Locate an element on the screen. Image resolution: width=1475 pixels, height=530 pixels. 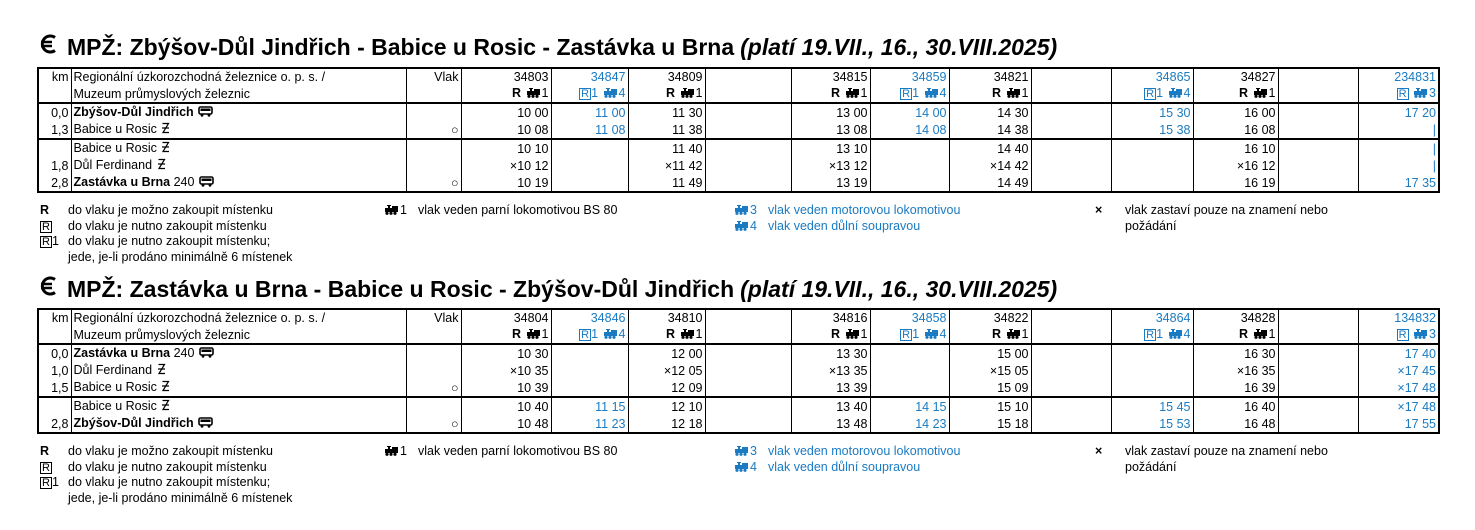
departure-time: ×10 12 is located at coordinates (505, 165).